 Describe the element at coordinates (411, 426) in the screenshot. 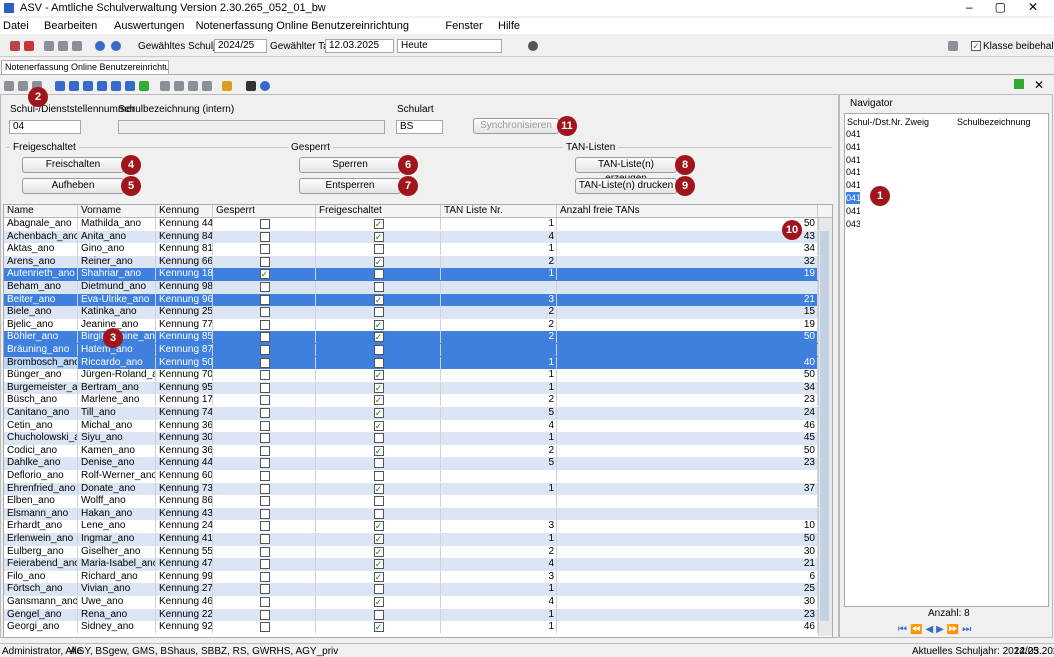

I see `table-row: Cetin_anoMichal_anoKennung 3689...✓446` at that location.